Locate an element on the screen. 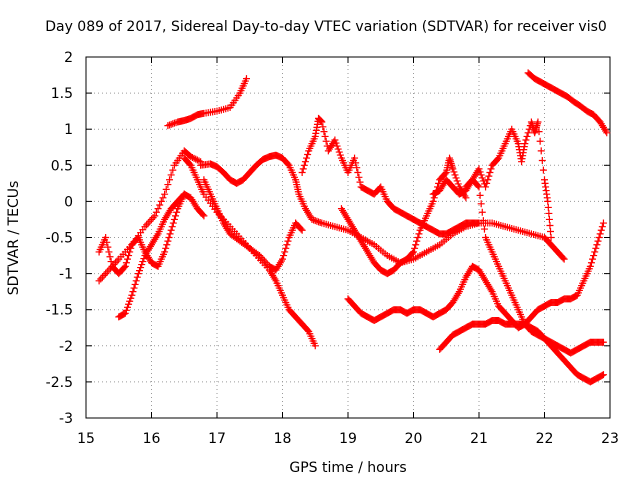  y-axis-label: SDTVAR / TECUs is located at coordinates (14, 238).